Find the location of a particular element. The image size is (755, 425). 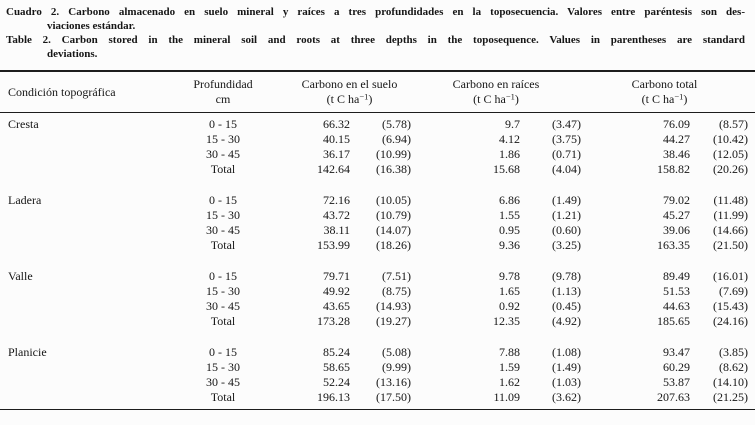

header-total-carbon-unit: (t C ha−1) is located at coordinates (664, 99).